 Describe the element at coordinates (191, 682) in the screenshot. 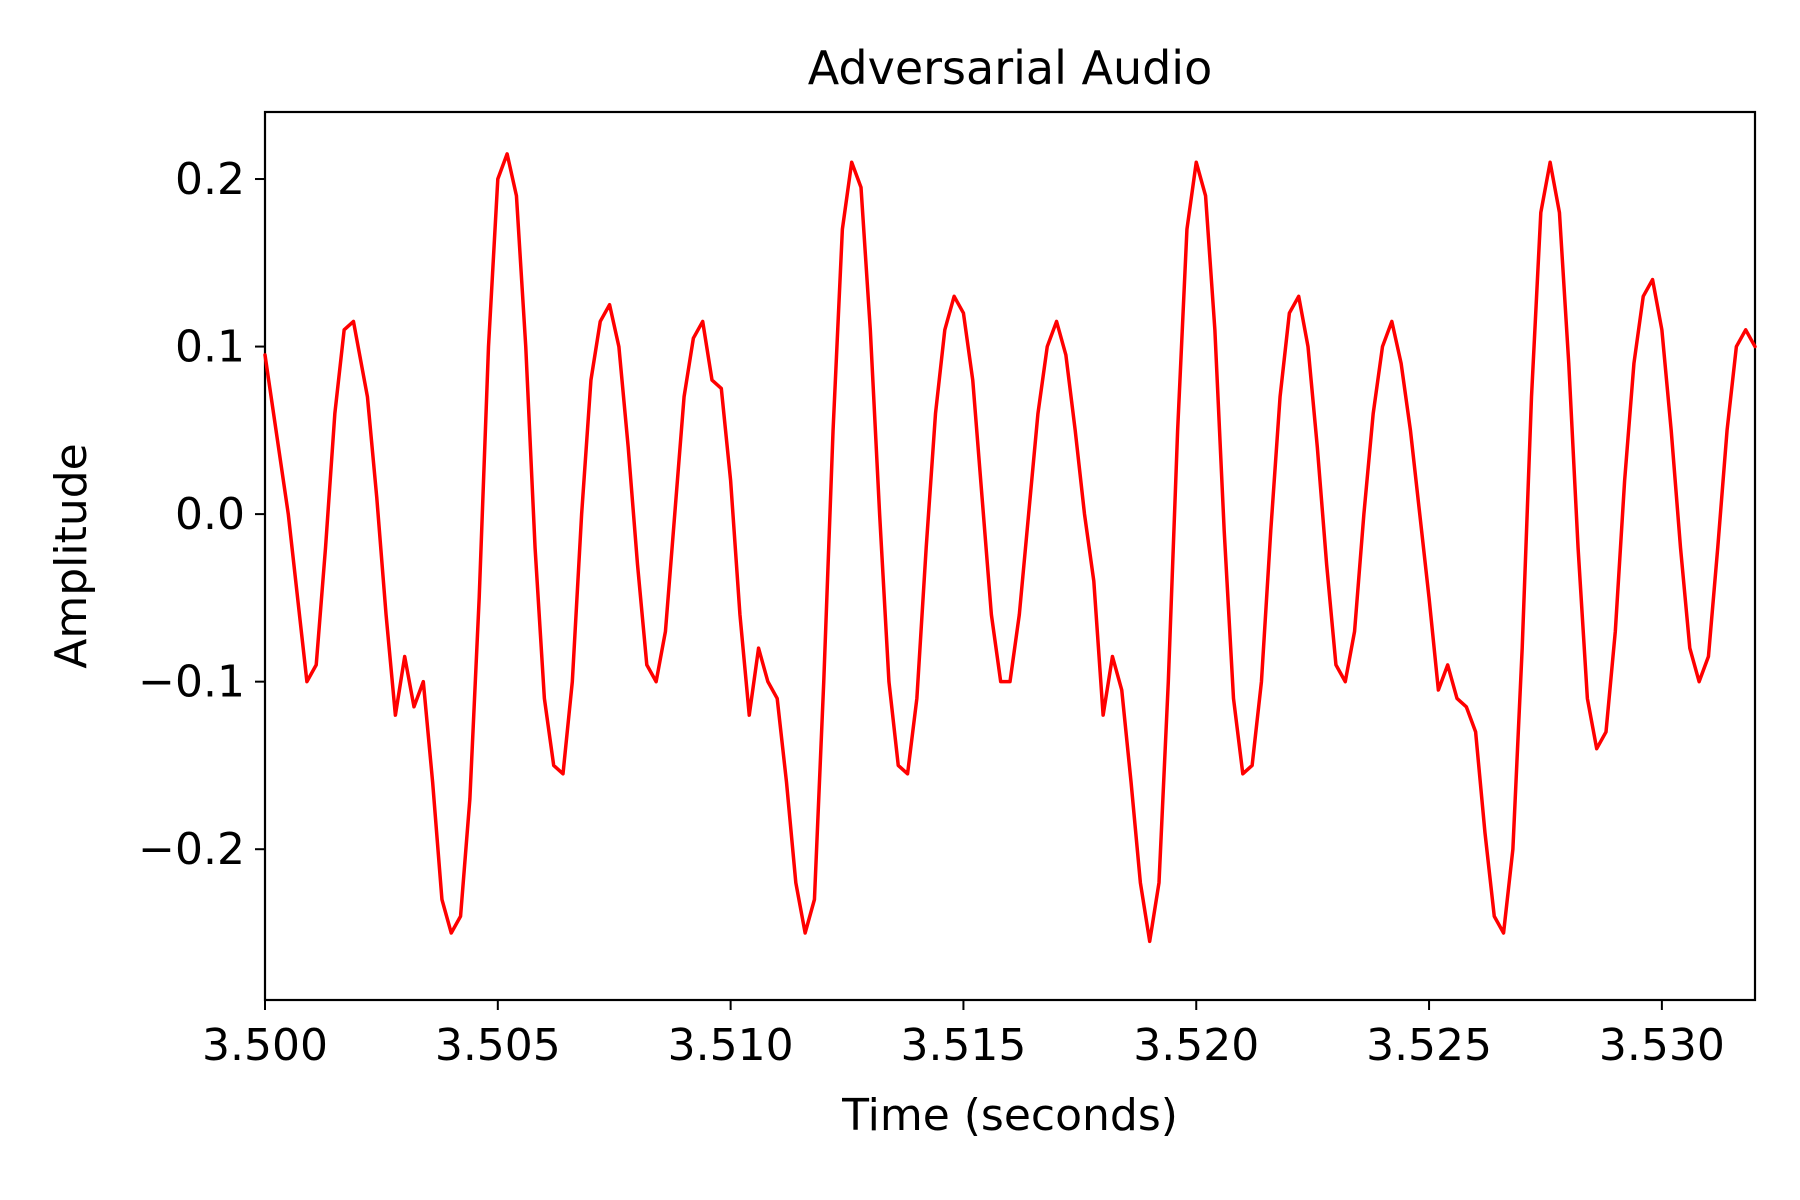

I see `y-tick-label: −0.1` at that location.